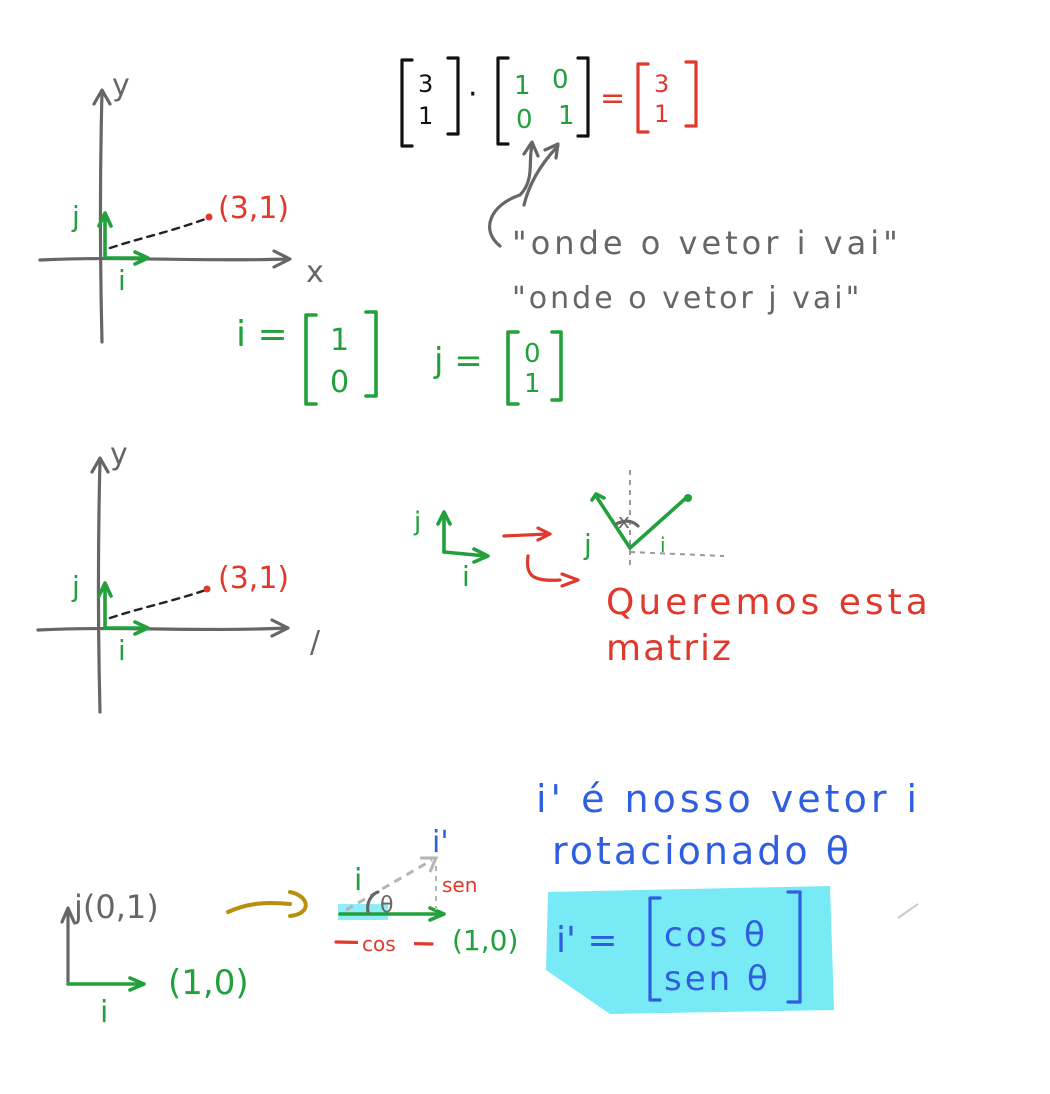  I want to click on left-vec-bottom: 1, so click(425, 116).